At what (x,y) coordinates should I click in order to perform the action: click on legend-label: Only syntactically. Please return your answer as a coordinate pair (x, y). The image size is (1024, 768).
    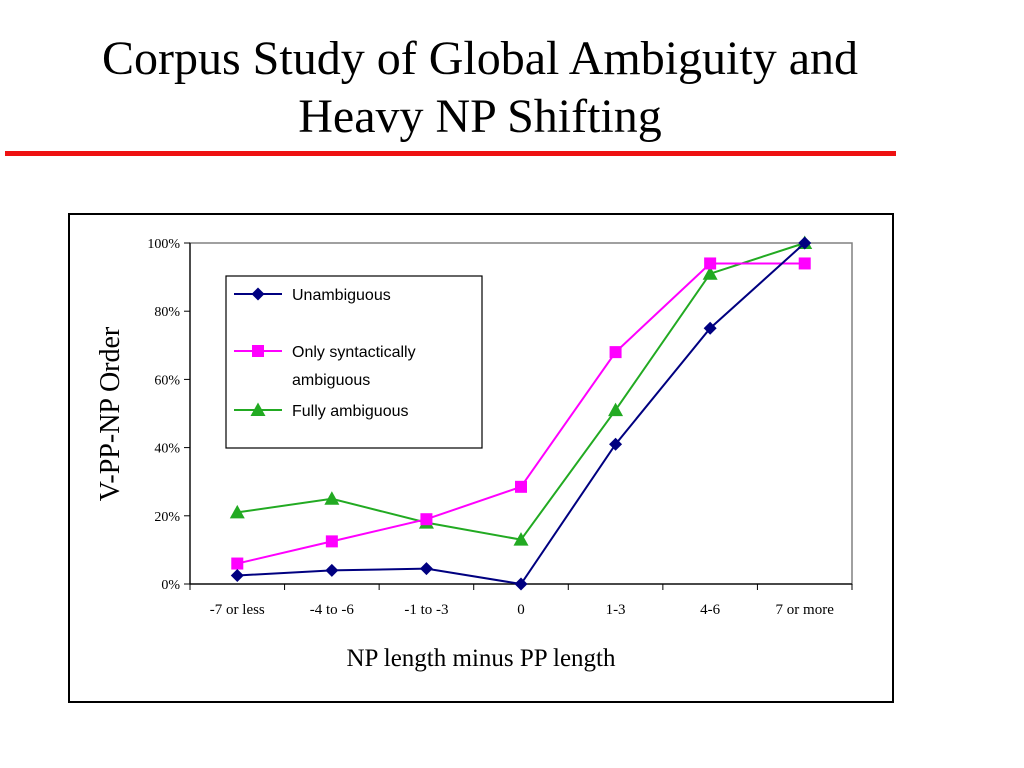
    Looking at the image, I should click on (354, 352).